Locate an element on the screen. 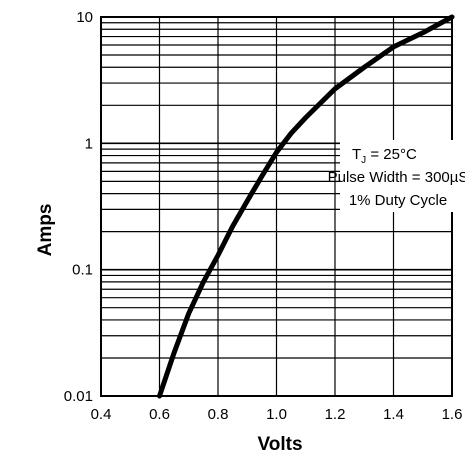 The image size is (465, 457). x-tick-label: 0.8 is located at coordinates (218, 414).